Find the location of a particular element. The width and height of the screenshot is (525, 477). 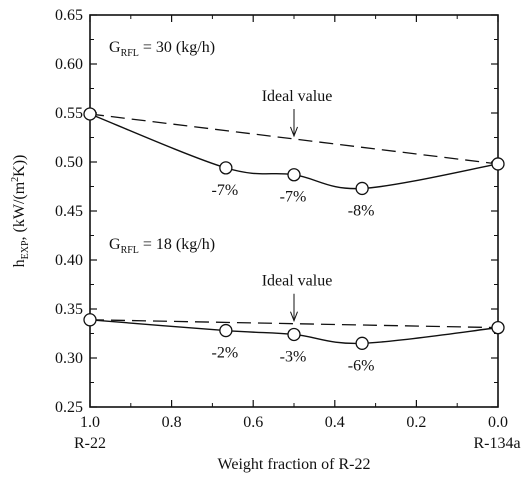

y-tick-label: 0.30 is located at coordinates (69, 358).